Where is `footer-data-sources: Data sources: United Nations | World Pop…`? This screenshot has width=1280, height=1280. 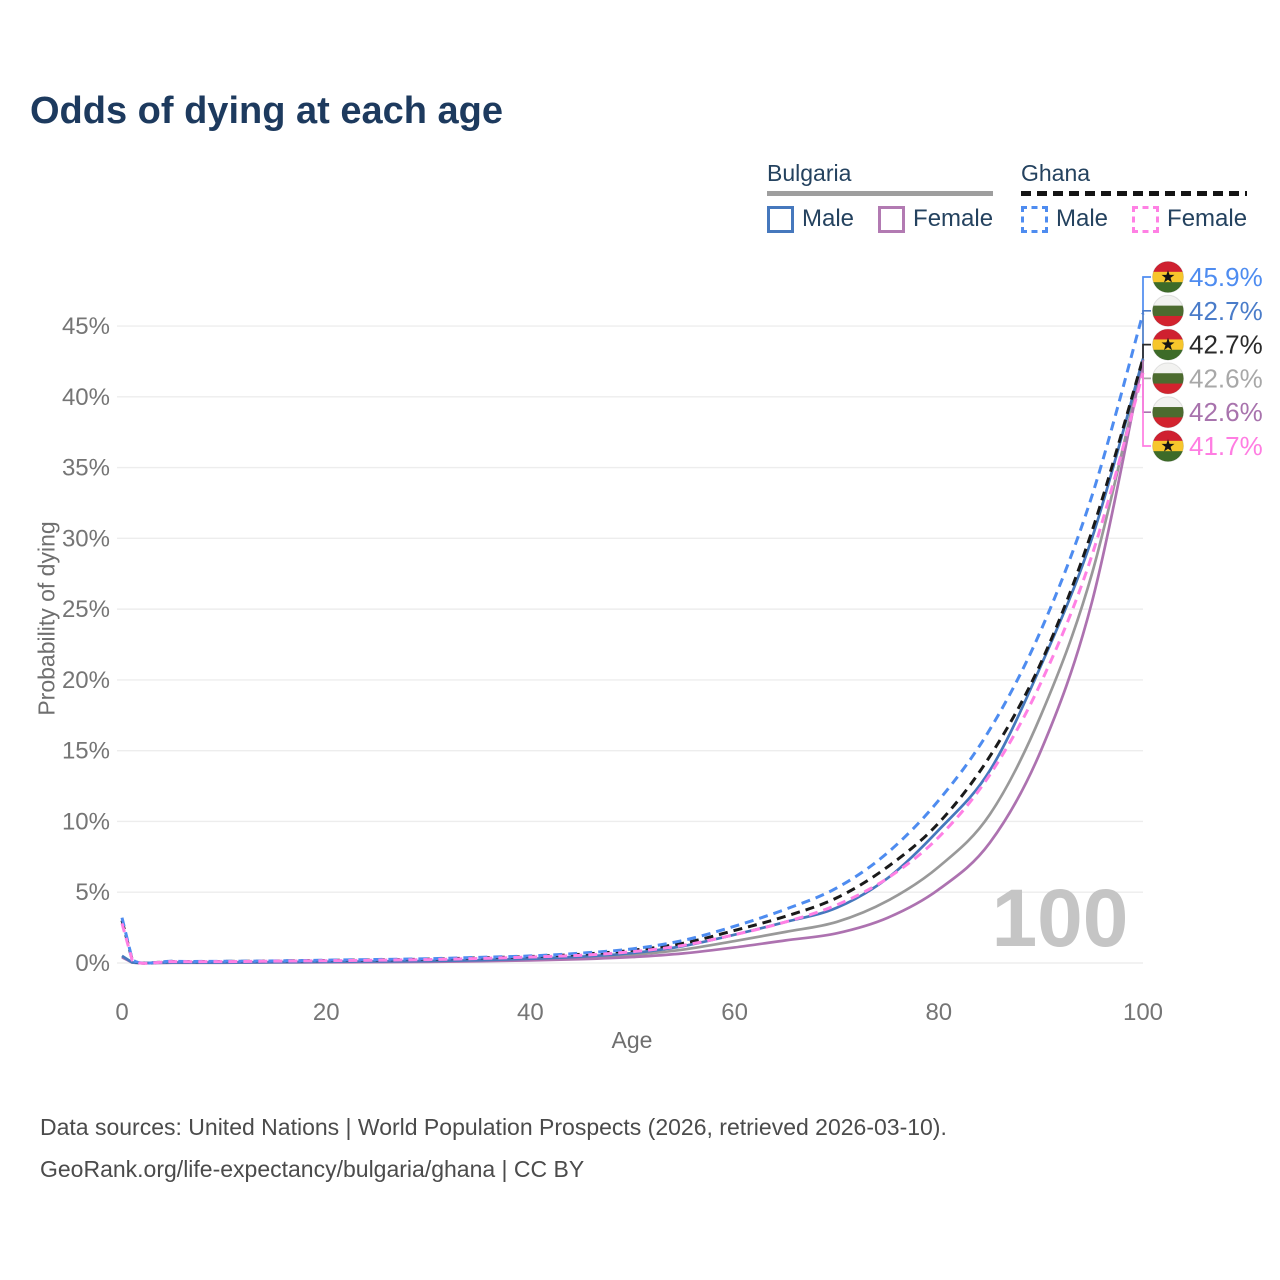
footer-data-sources: Data sources: United Nations | World Pop… is located at coordinates (493, 1127).